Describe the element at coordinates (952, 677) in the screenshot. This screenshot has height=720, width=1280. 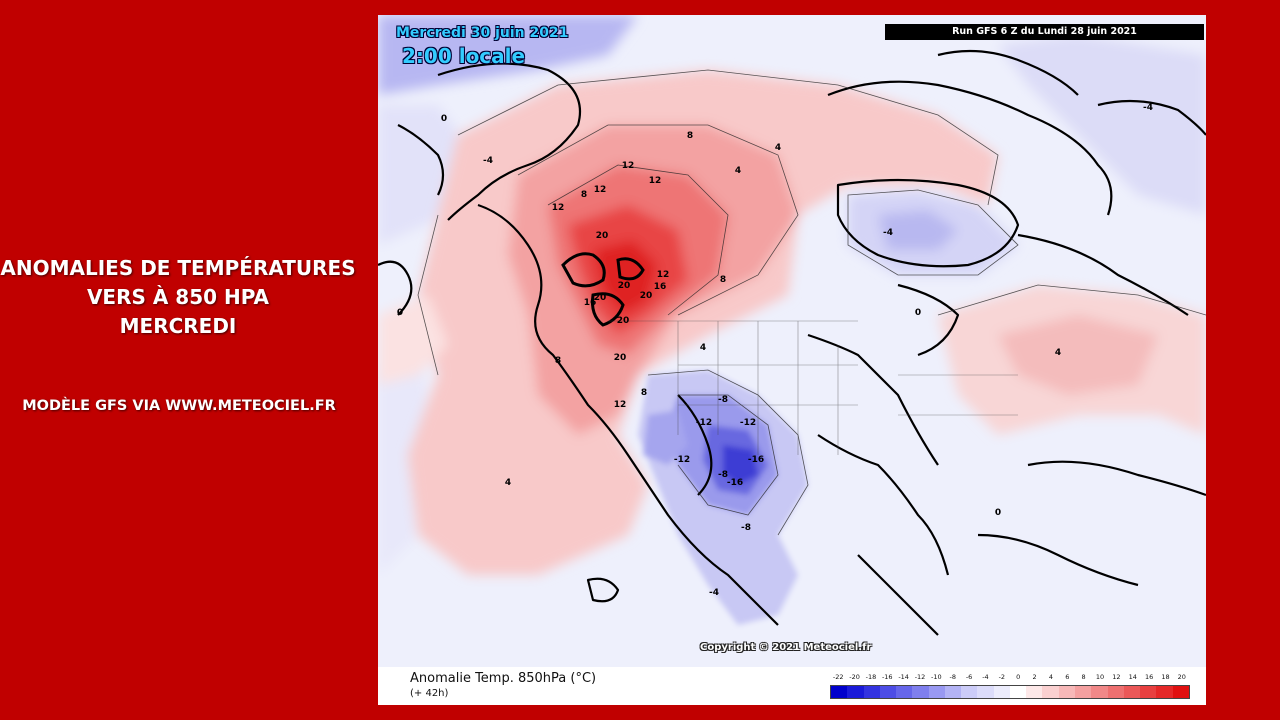
I see `legend-tick-label: -8` at that location.